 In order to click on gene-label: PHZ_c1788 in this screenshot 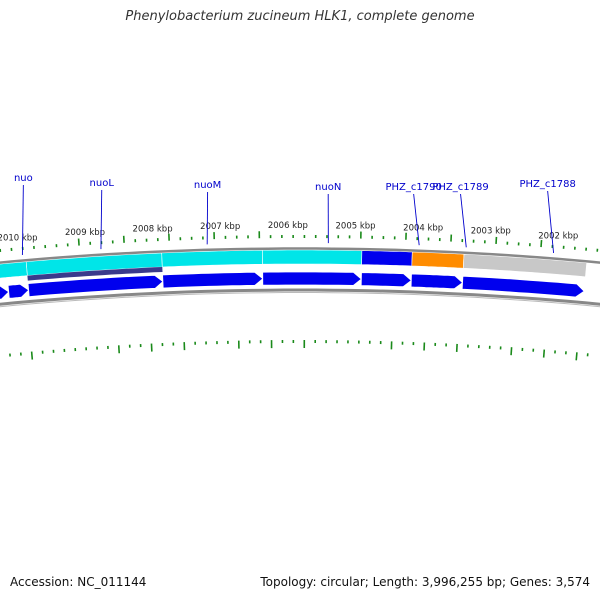, I will do `click(547, 184)`.